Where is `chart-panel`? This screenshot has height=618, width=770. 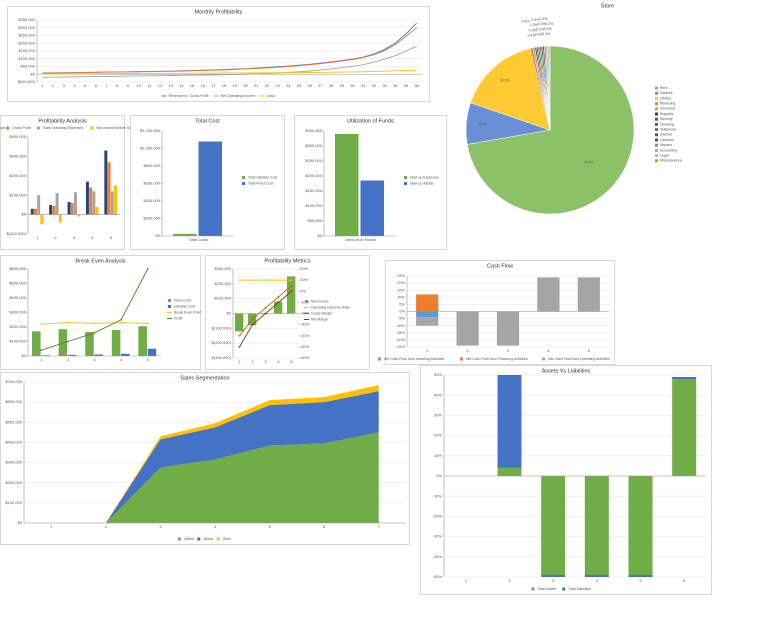 chart-panel is located at coordinates (62, 182).